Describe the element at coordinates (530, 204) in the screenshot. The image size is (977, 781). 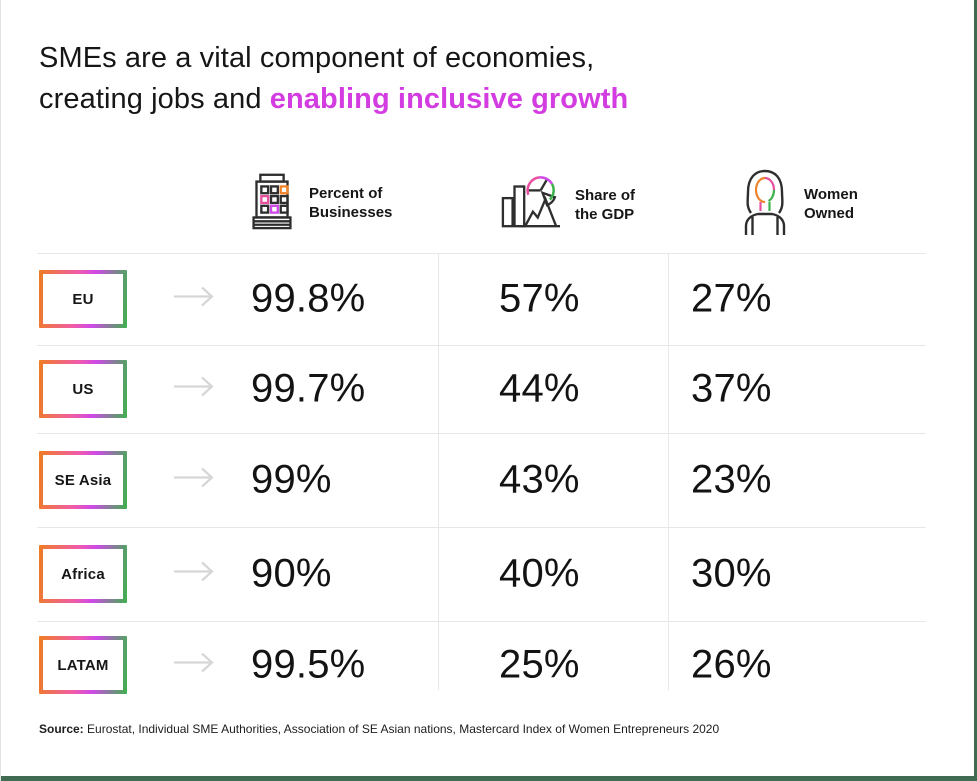
I see `gdp-chart-icon` at that location.